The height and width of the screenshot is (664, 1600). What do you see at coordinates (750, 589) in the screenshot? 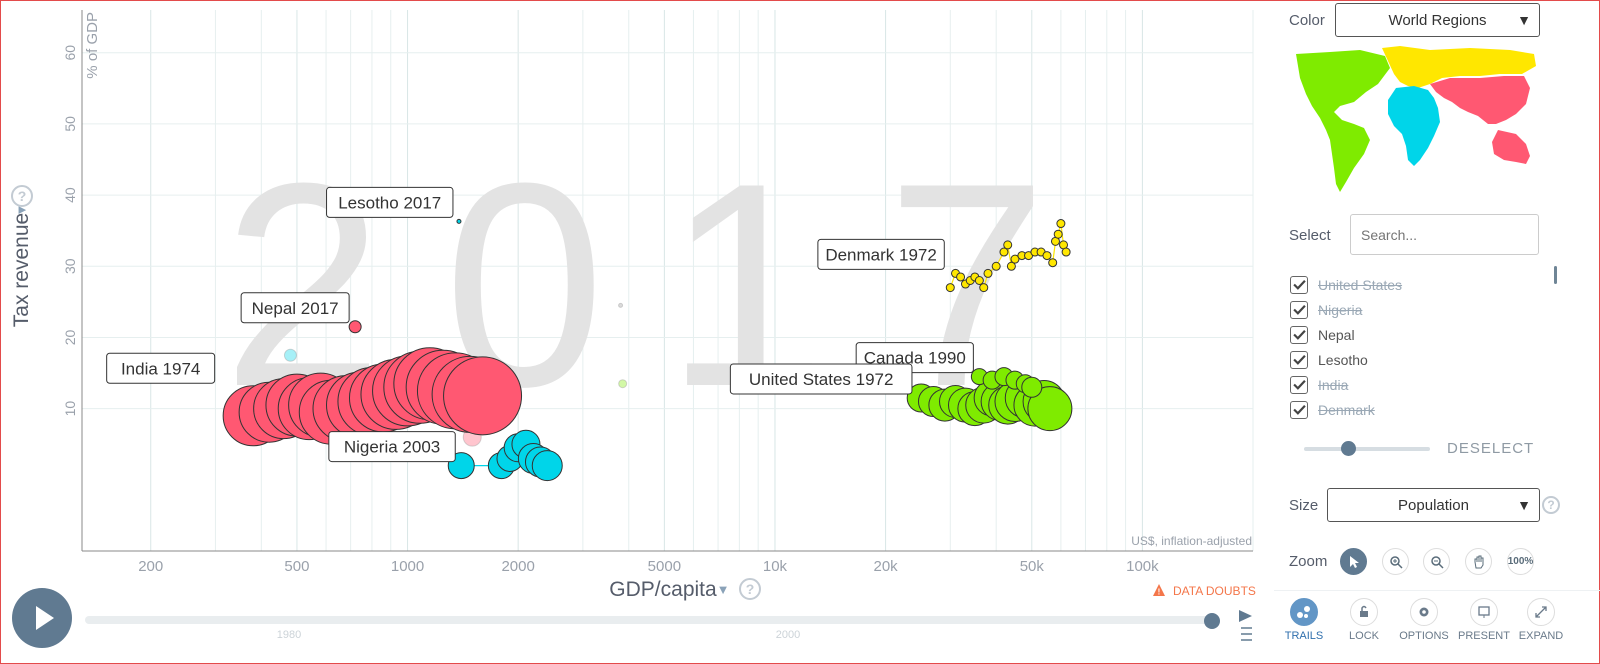
I see `x-help-icon: ?` at bounding box center [750, 589].